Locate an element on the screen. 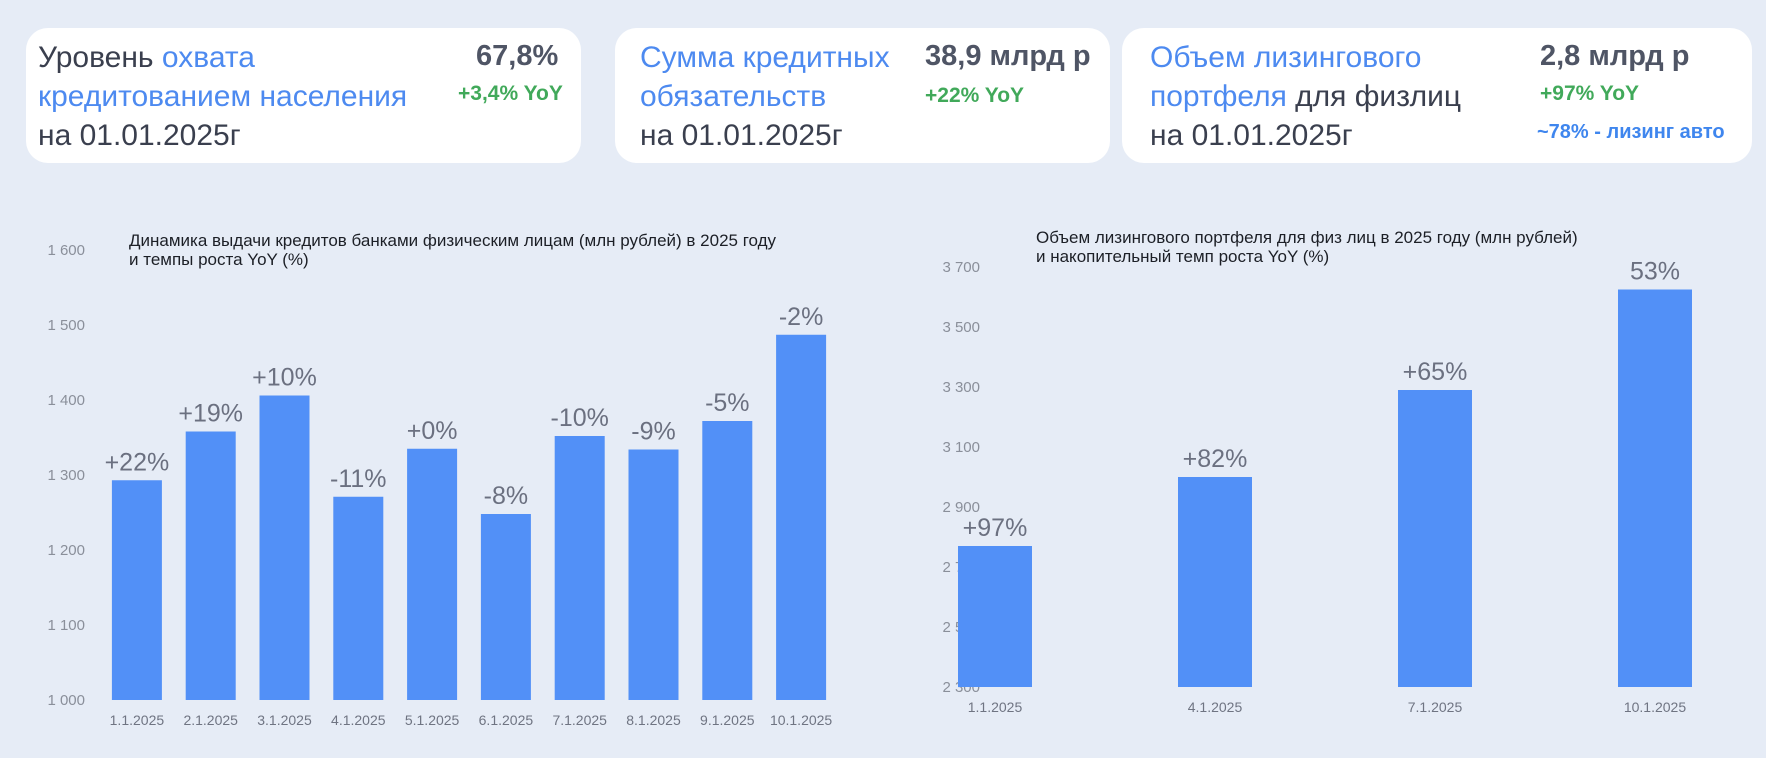 The width and height of the screenshot is (1766, 758). data-label: -11% is located at coordinates (358, 479).